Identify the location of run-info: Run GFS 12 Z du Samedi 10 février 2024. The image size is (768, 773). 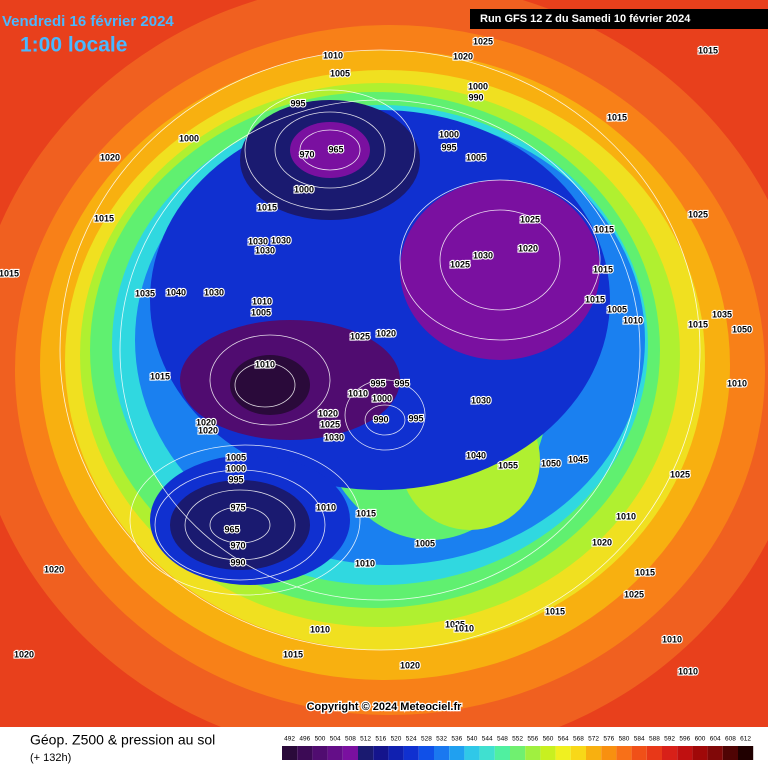
(585, 19).